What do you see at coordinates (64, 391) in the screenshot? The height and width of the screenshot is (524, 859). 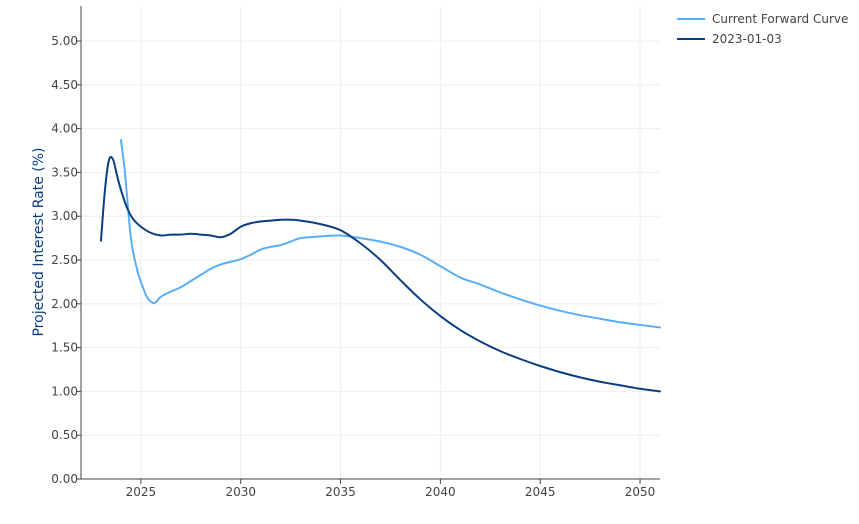 I see `y-tick-label: 1.00` at bounding box center [64, 391].